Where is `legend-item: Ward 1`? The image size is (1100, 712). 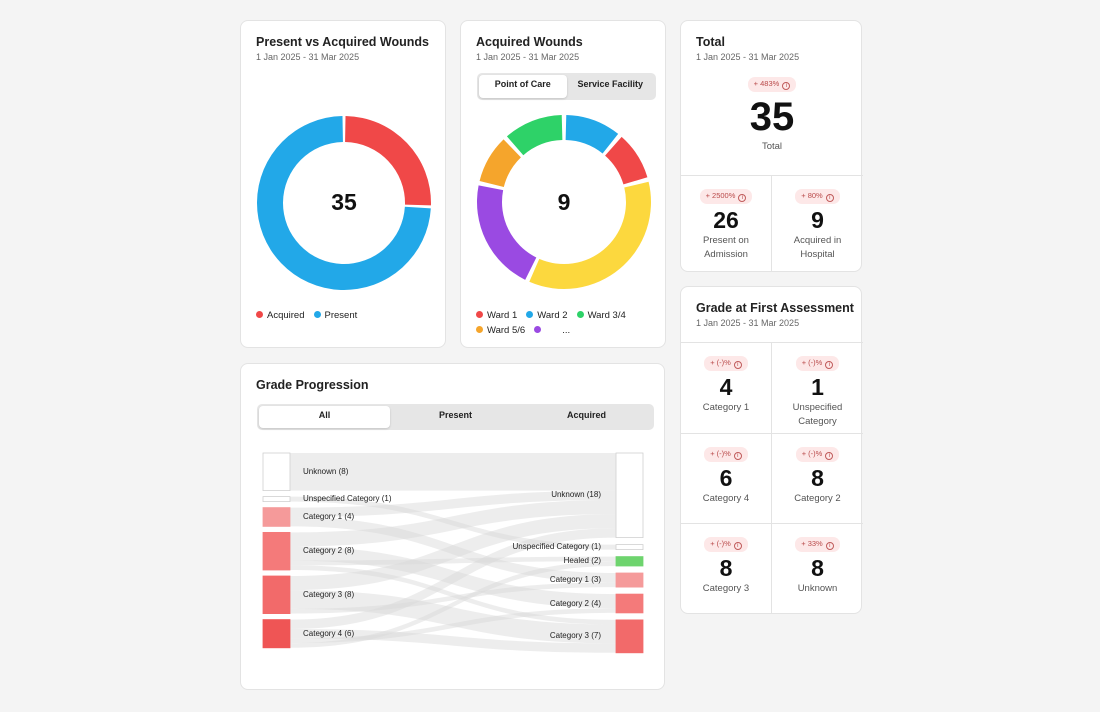
legend-item: Ward 1 is located at coordinates (496, 315).